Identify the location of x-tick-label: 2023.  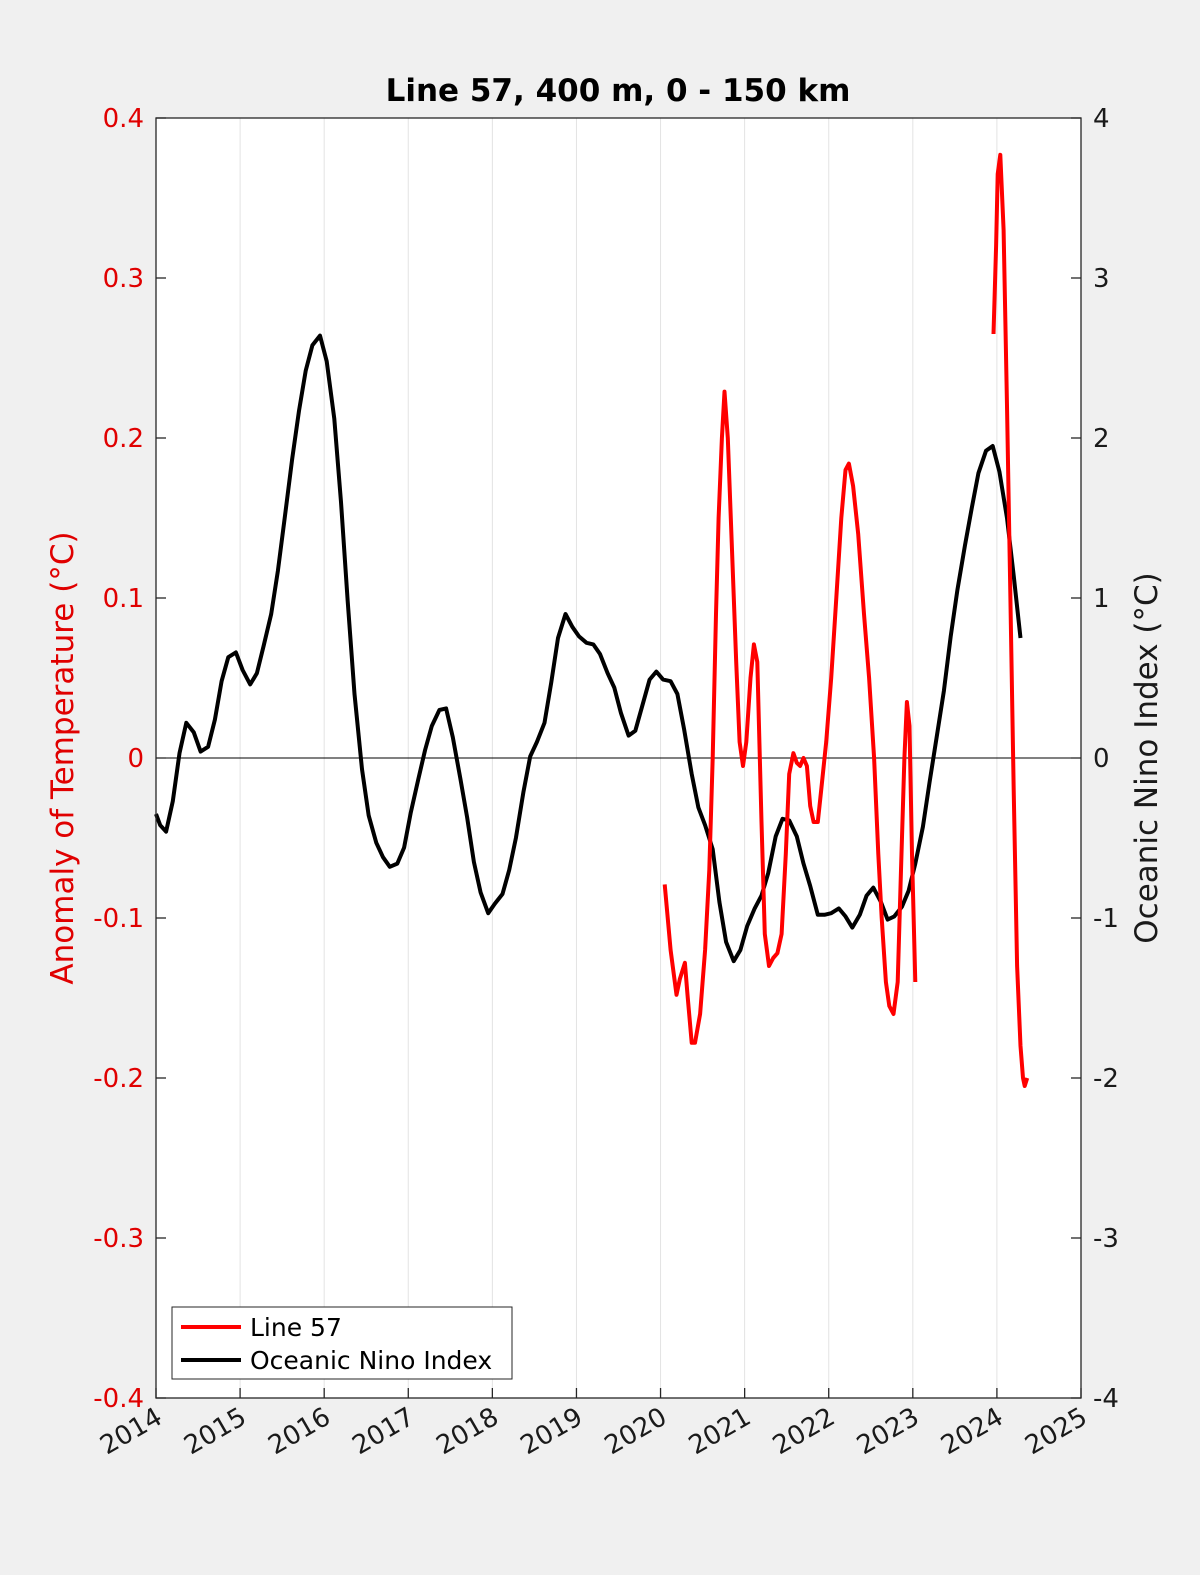
(888, 1431).